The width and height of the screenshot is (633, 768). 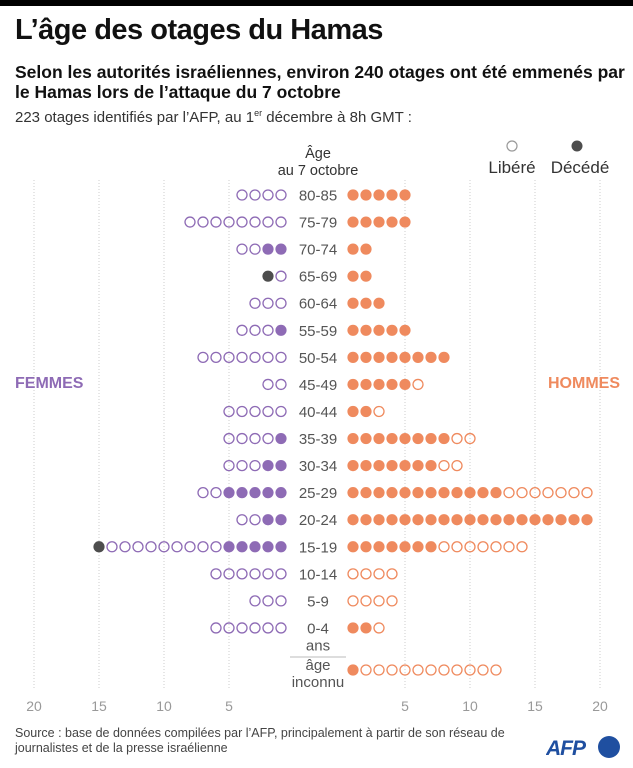 I want to click on age-label: 35-39, so click(x=318, y=439).